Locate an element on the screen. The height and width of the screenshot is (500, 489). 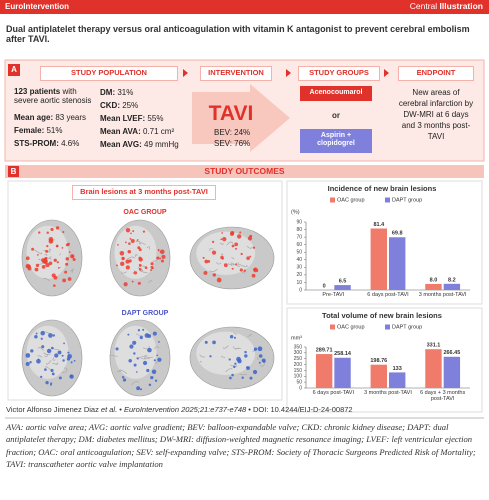
authors: Victor Alfonso Jimenez Diaz is located at coordinates (52, 409).